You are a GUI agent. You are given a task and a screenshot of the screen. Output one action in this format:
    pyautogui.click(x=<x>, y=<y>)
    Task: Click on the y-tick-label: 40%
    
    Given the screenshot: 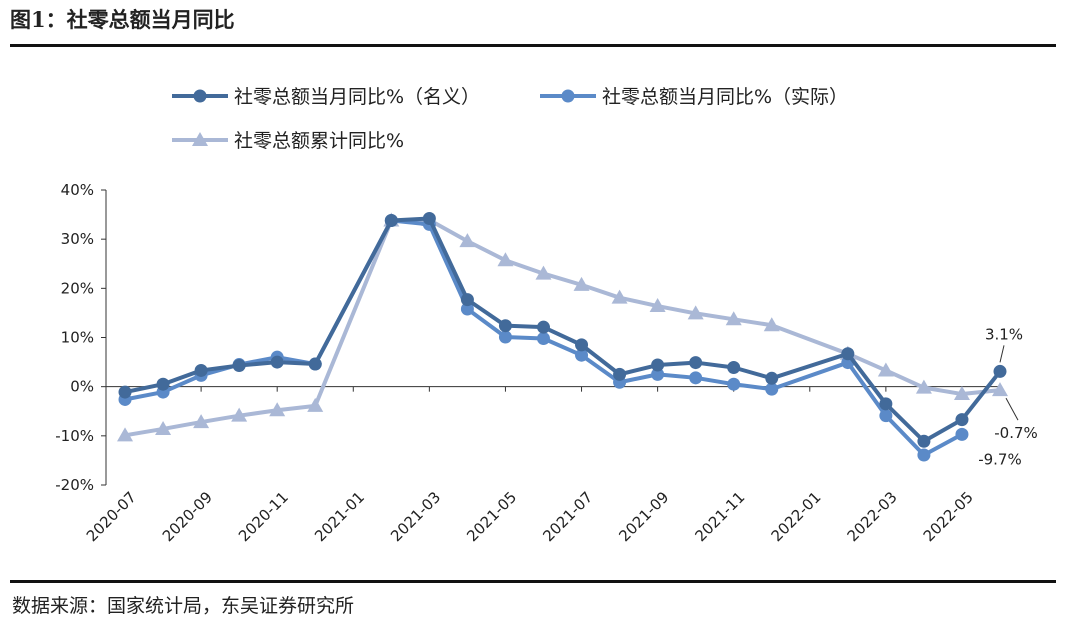 What is the action you would take?
    pyautogui.click(x=77, y=190)
    